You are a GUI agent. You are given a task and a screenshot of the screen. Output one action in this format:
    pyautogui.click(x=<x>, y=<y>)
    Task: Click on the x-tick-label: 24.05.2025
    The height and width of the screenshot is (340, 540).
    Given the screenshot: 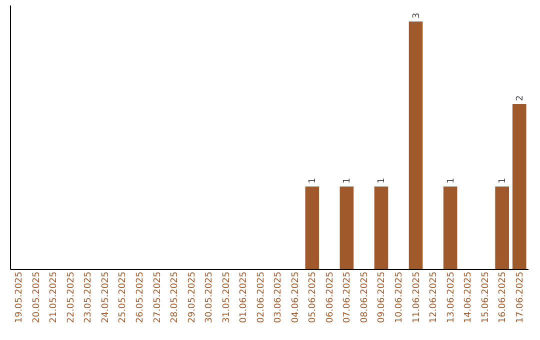 What is the action you would take?
    pyautogui.click(x=105, y=298)
    